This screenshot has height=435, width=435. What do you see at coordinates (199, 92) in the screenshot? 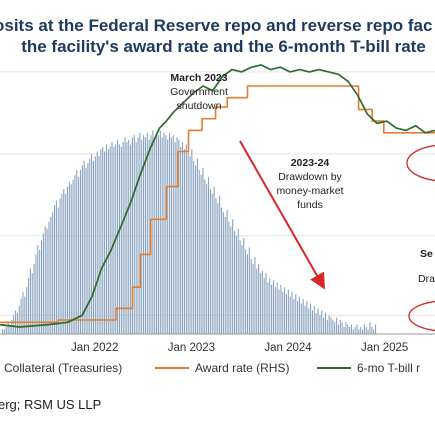
I see `annotation-march-2023: March 2023 Government shutdown` at bounding box center [199, 92].